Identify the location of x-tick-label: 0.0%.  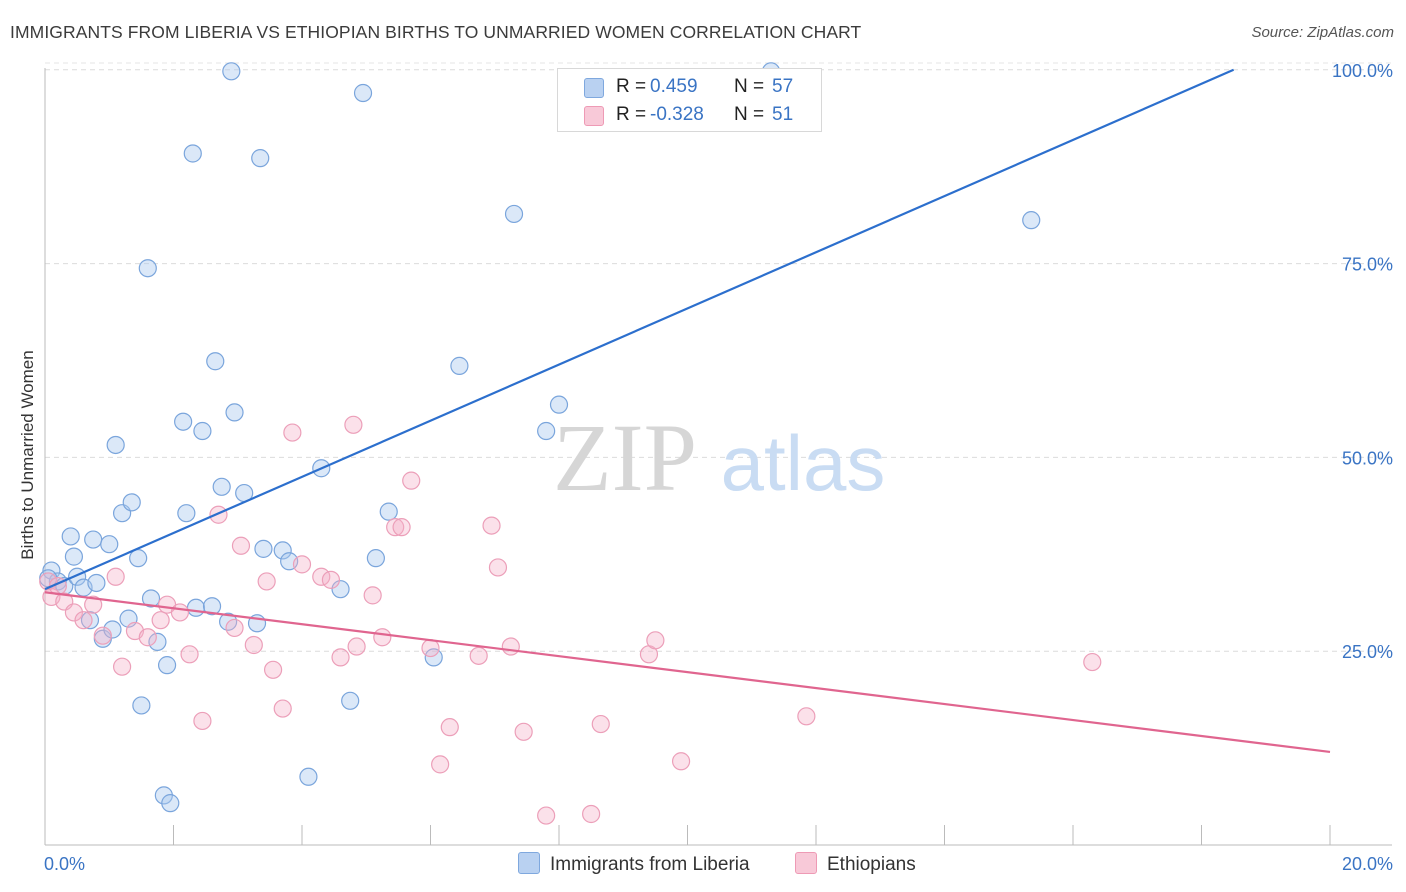
(64, 864).